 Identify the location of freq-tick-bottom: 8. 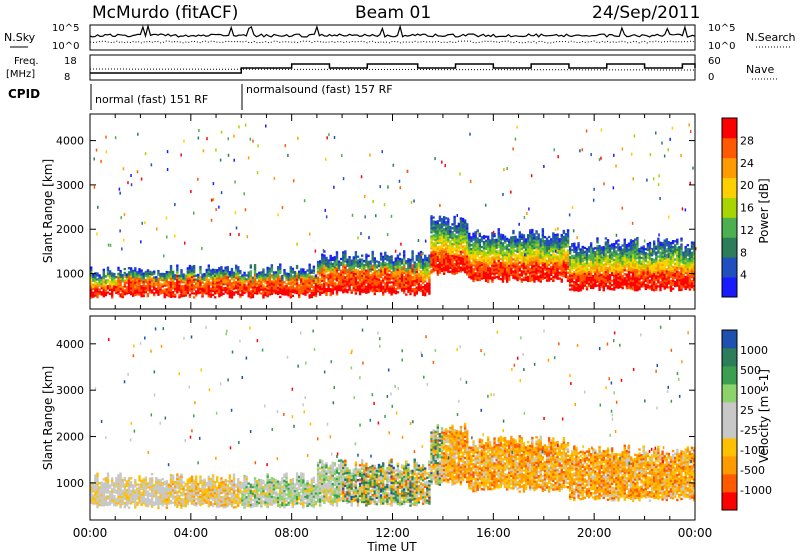
(67, 77).